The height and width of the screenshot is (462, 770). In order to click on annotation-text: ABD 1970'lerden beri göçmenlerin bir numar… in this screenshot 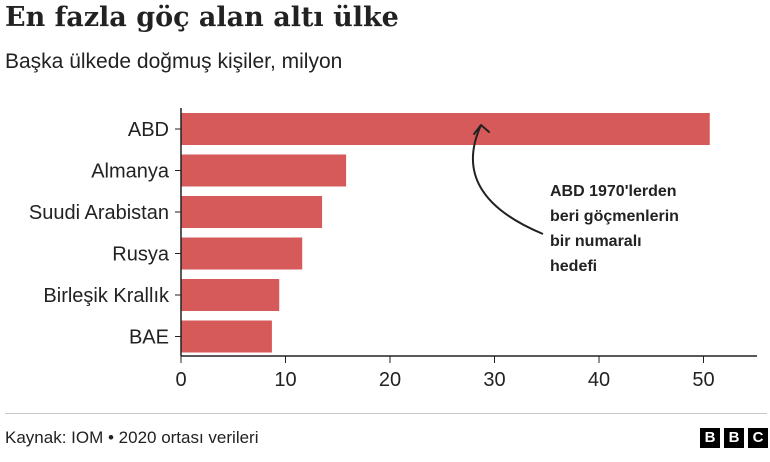, I will do `click(614, 229)`.